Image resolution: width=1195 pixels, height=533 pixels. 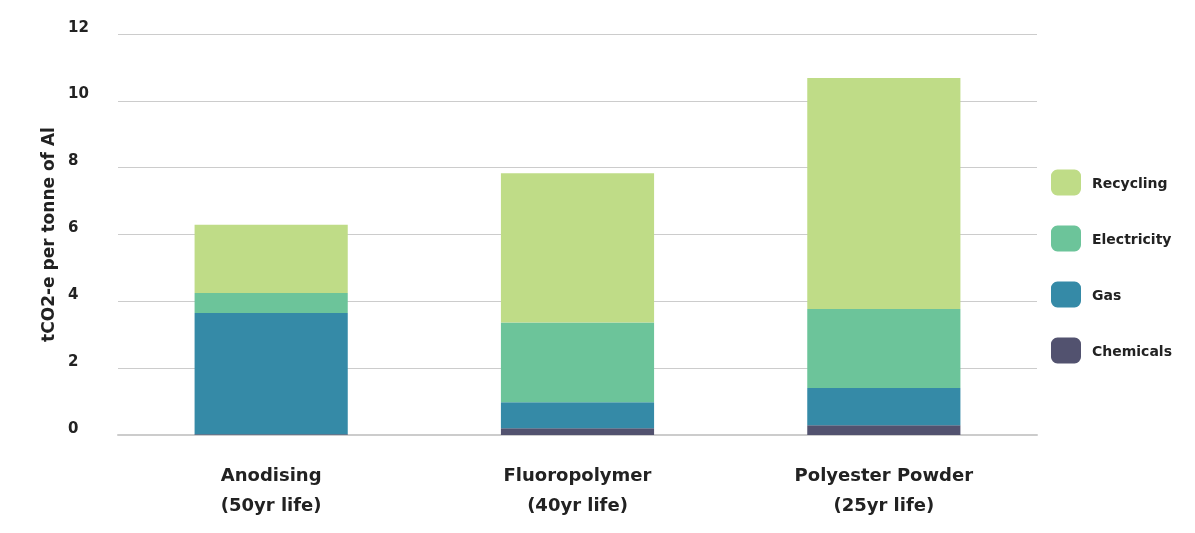 What do you see at coordinates (1130, 182) in the screenshot?
I see `legend-label: Recycling` at bounding box center [1130, 182].